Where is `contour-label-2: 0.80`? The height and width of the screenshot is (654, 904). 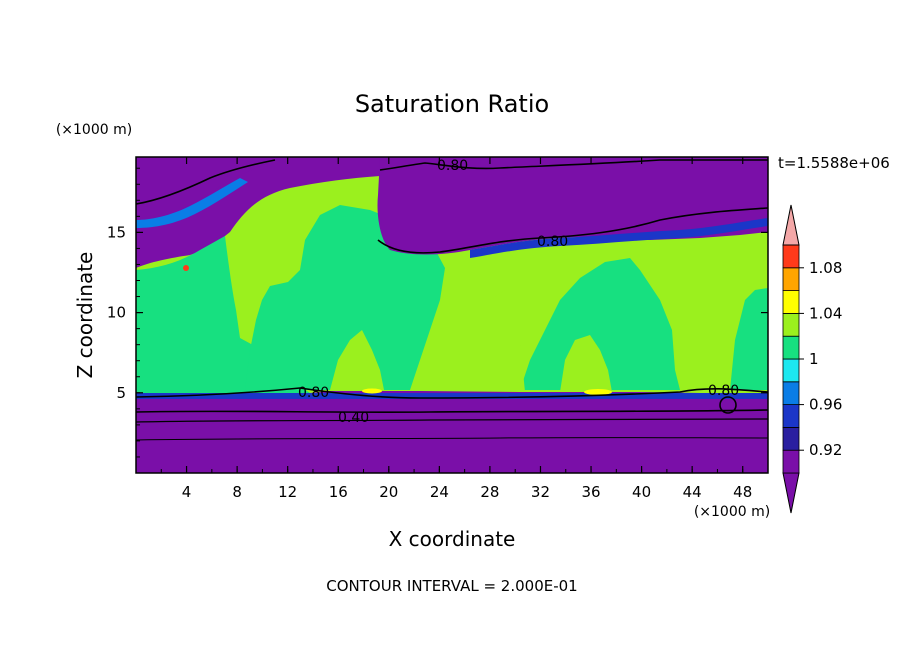
contour-label-2: 0.80 is located at coordinates (552, 242).